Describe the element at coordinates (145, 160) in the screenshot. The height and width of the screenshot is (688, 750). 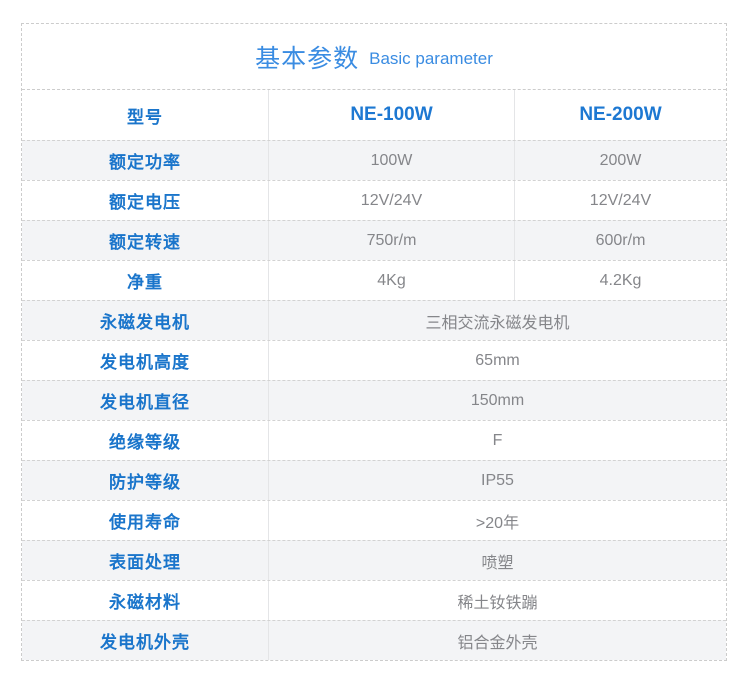
I see `row-label: 额定功率` at that location.